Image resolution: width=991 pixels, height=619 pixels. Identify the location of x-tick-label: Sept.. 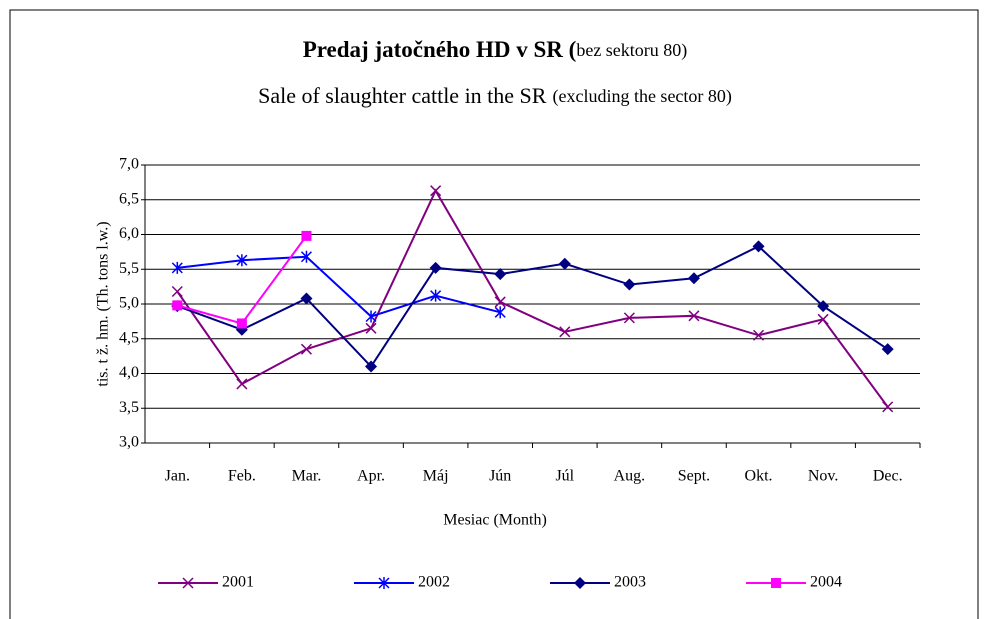
(694, 476).